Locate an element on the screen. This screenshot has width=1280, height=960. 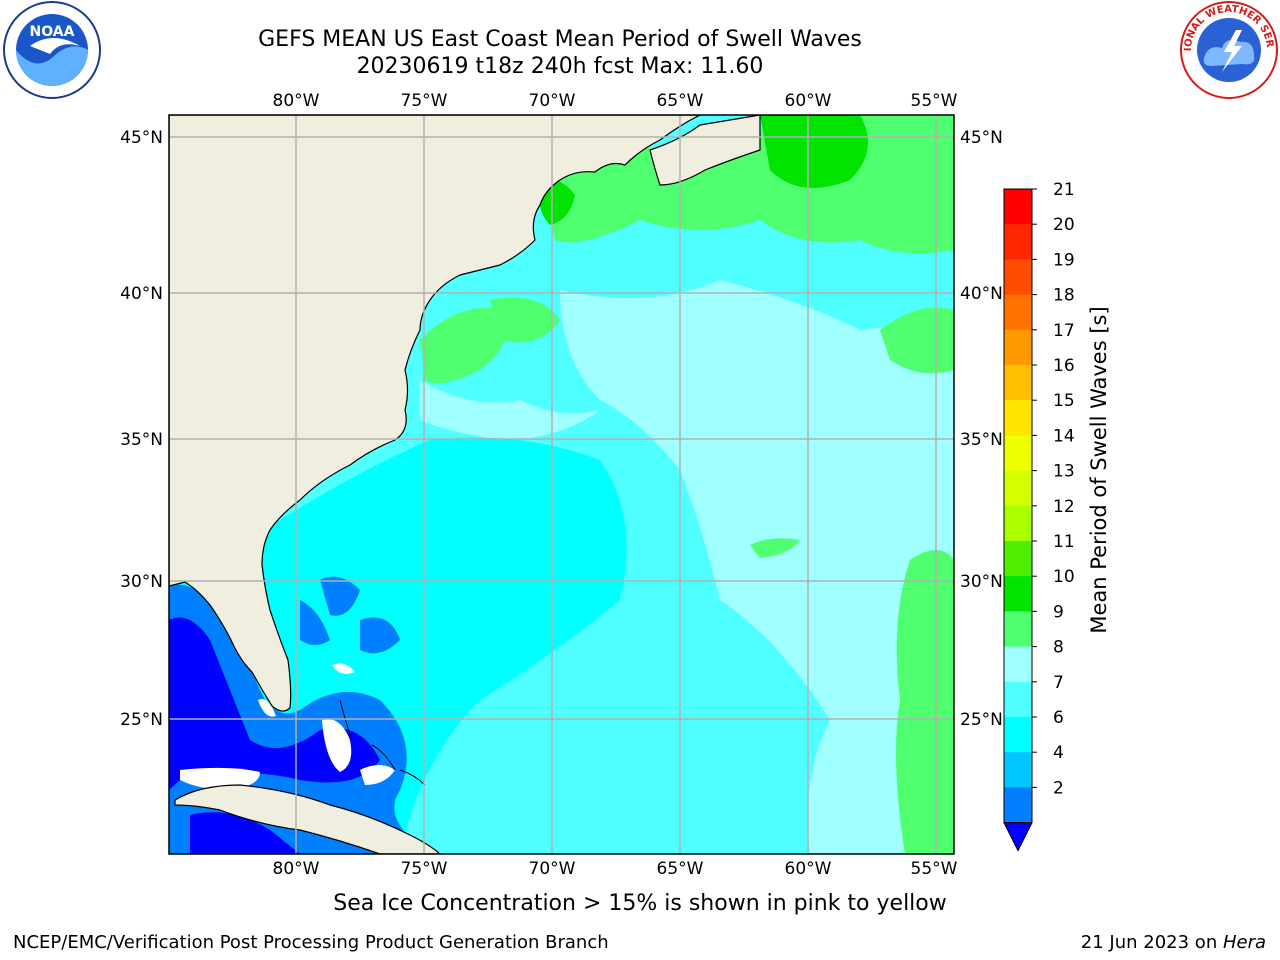
footer-host: Hera is located at coordinates (1244, 942).